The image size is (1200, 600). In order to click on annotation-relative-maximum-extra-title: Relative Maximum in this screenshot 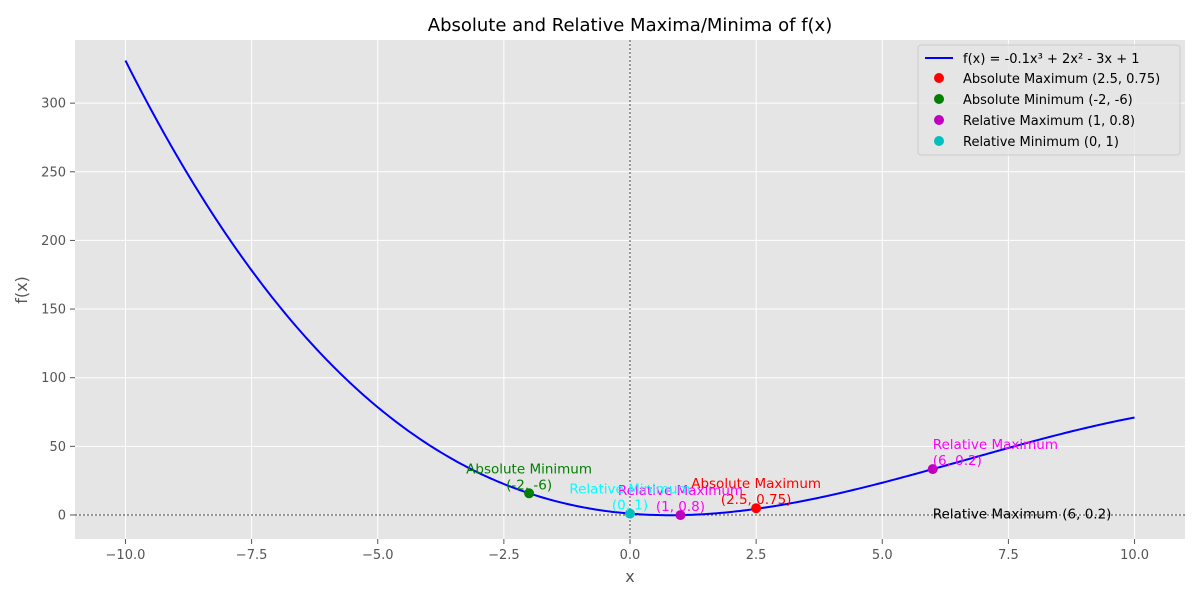, I will do `click(995, 445)`.